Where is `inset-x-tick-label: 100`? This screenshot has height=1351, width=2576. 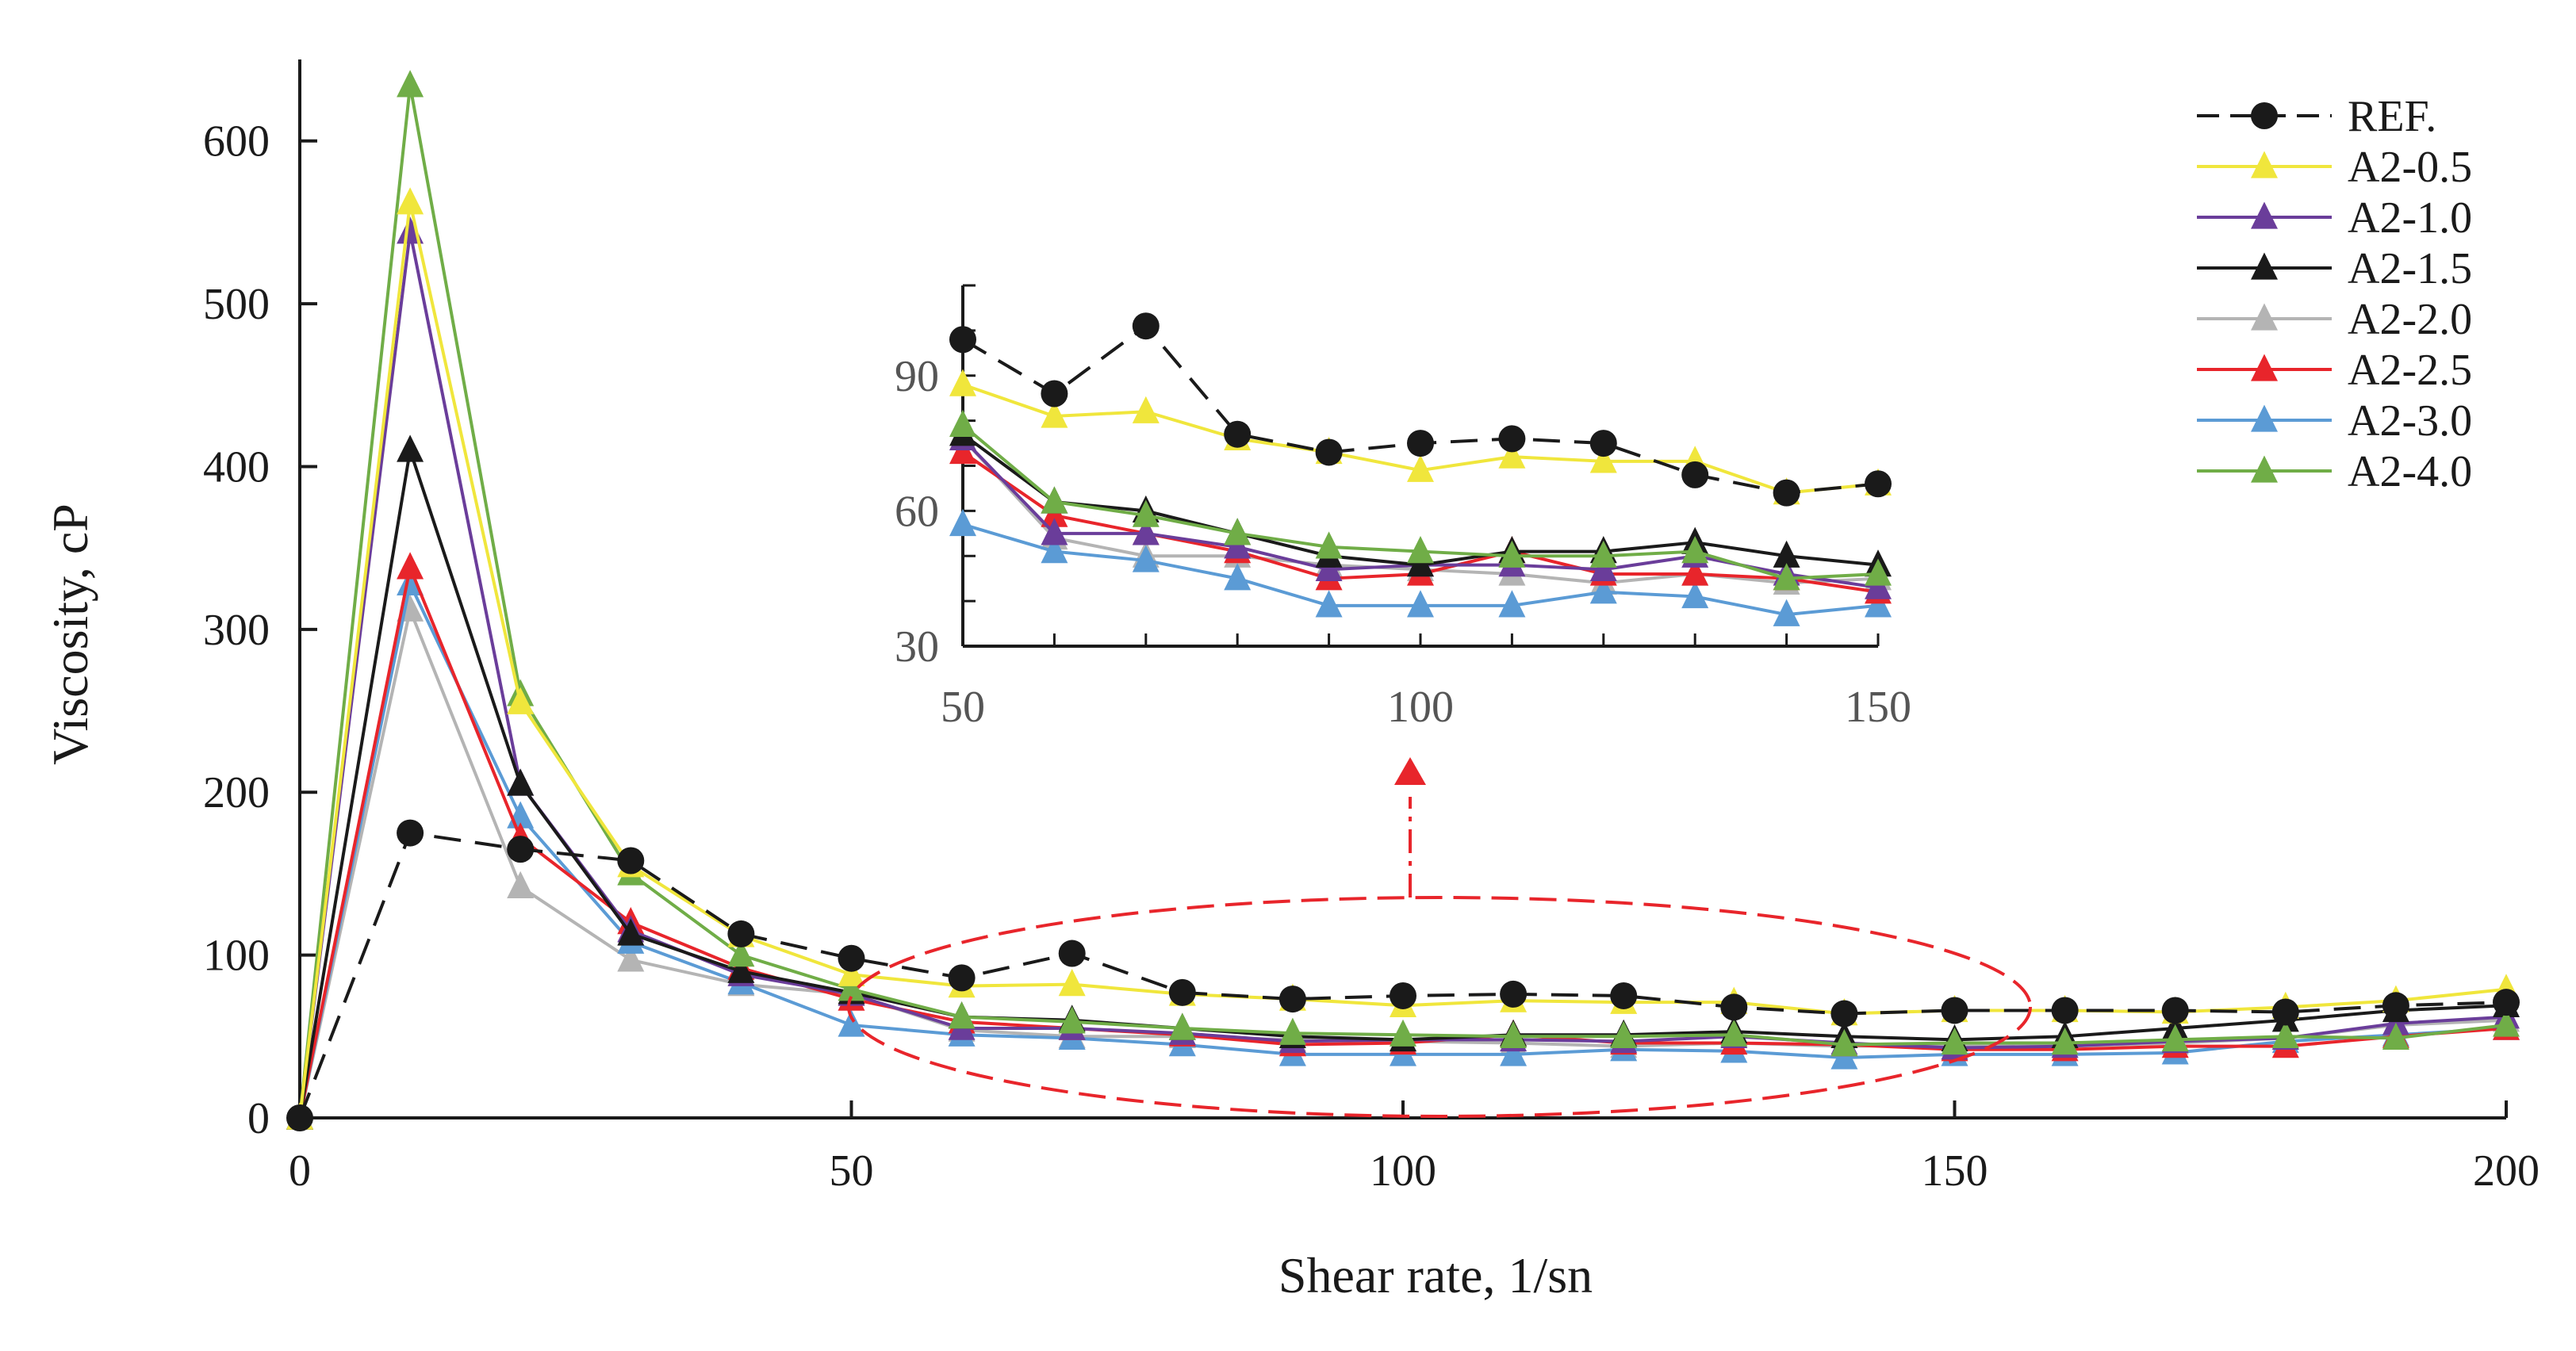 inset-x-tick-label: 100 is located at coordinates (1421, 707).